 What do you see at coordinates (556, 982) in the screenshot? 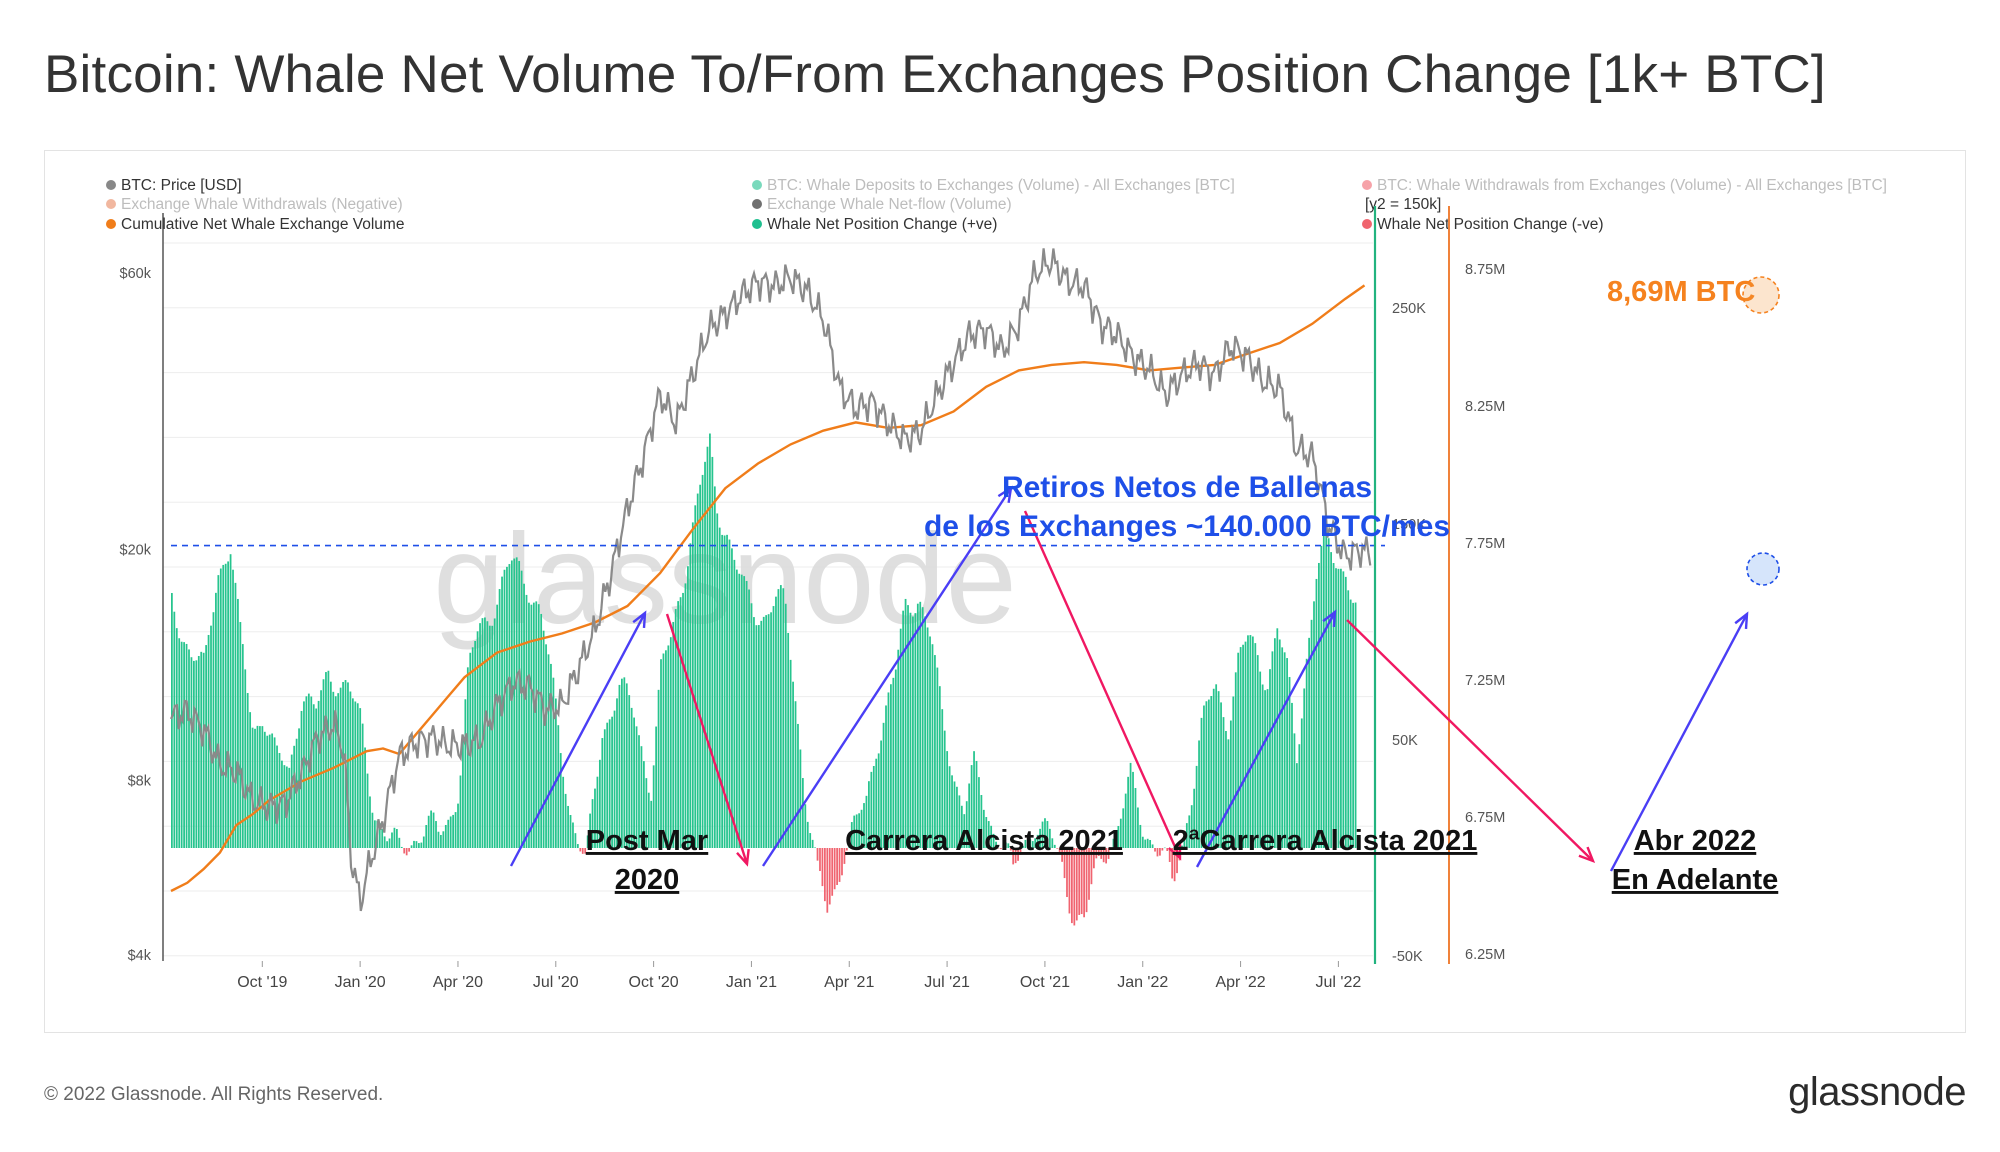
I see `x-tick-label: Jul '20` at bounding box center [556, 982].